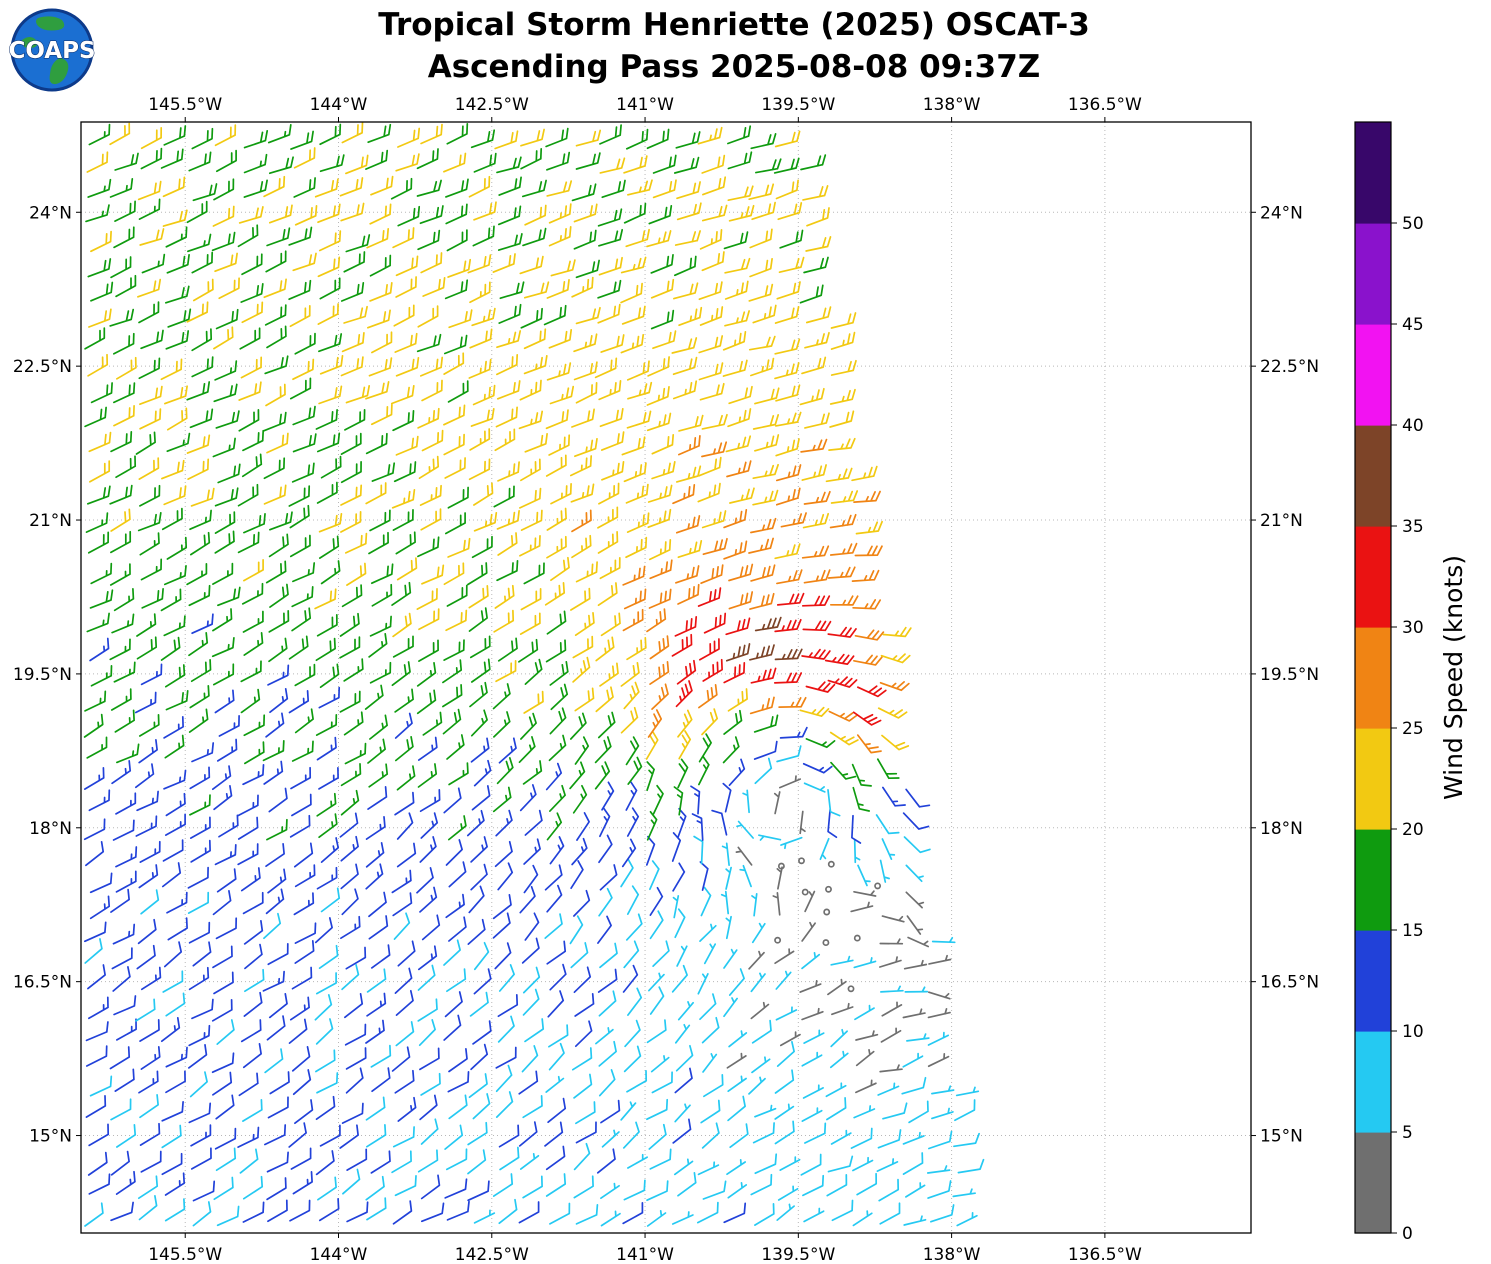  I want to click on colorbar-segment, so click(1373, 375).